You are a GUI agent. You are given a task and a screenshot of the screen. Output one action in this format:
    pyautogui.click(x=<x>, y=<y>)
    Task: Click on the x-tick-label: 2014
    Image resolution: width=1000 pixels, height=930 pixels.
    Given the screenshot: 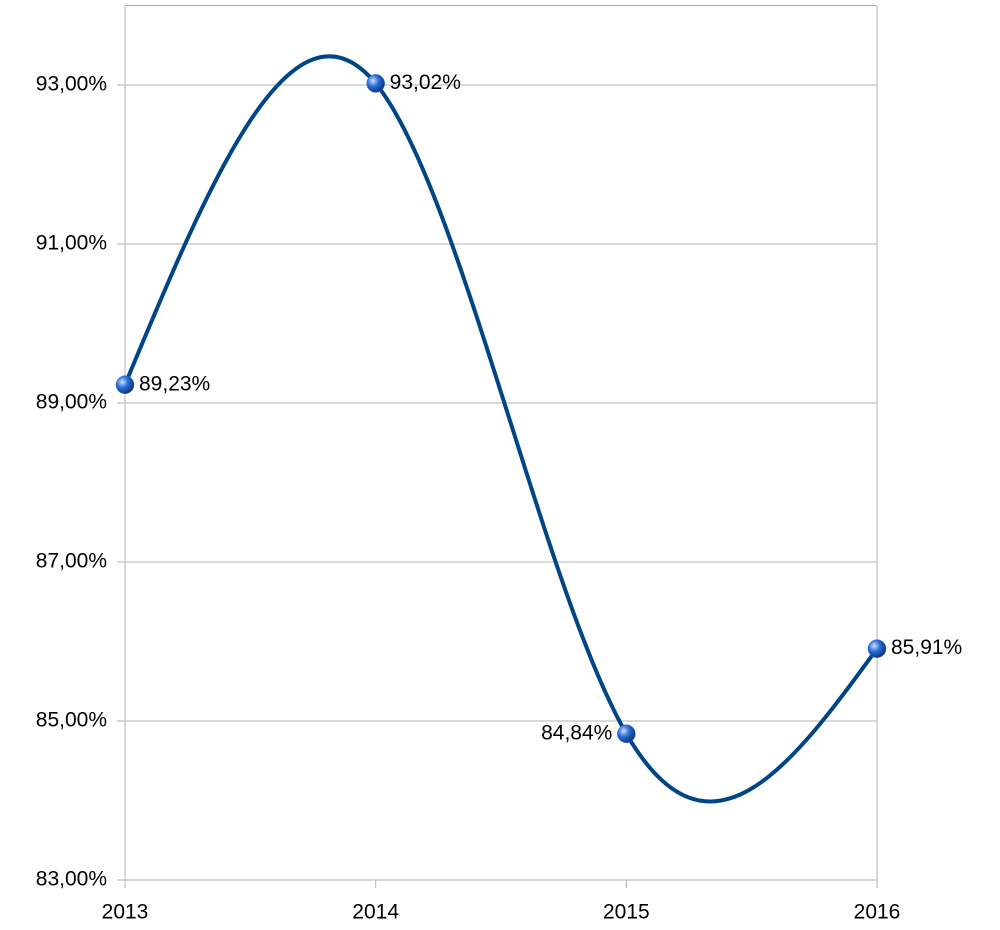 What is the action you would take?
    pyautogui.click(x=375, y=912)
    